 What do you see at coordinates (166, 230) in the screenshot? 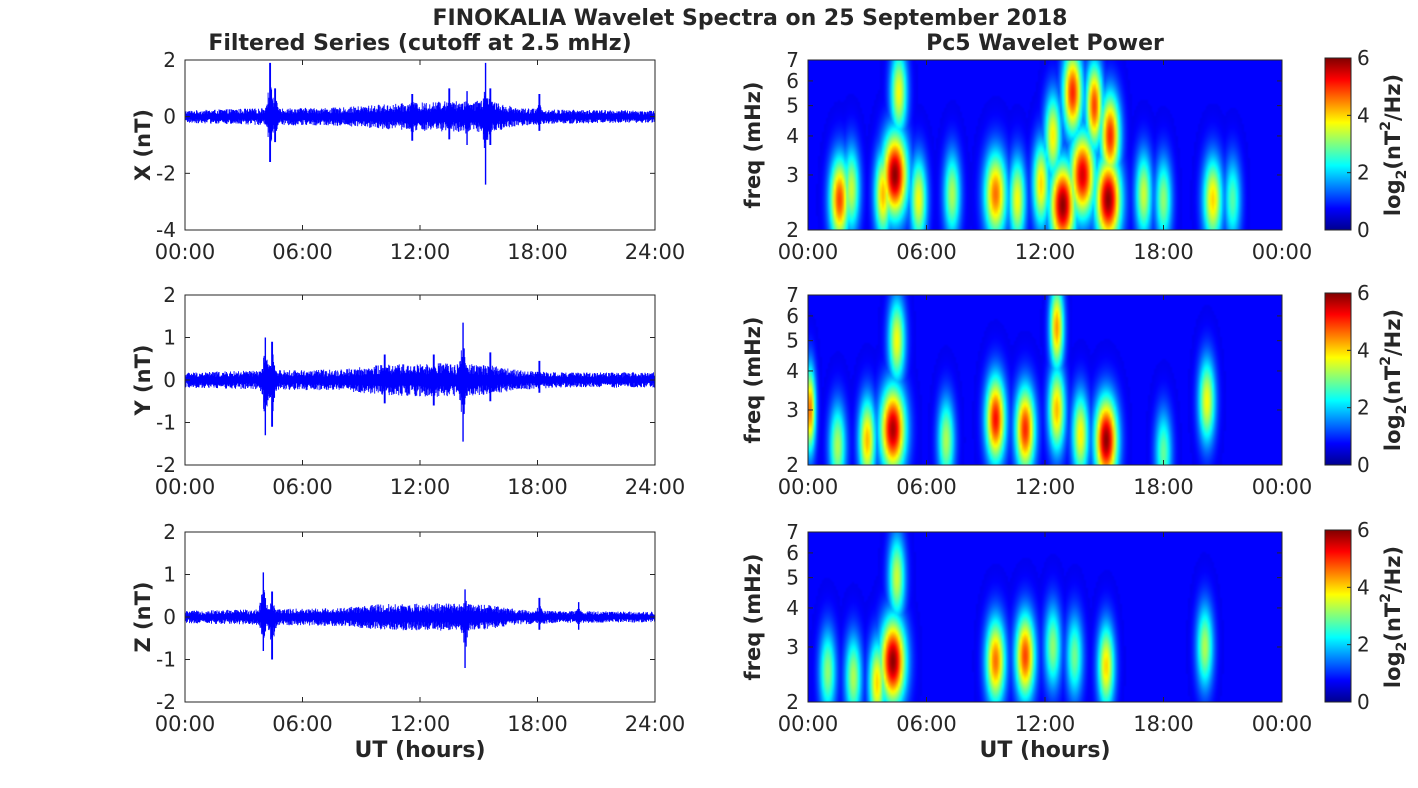
I see `y-tick-label: -4` at bounding box center [166, 230].